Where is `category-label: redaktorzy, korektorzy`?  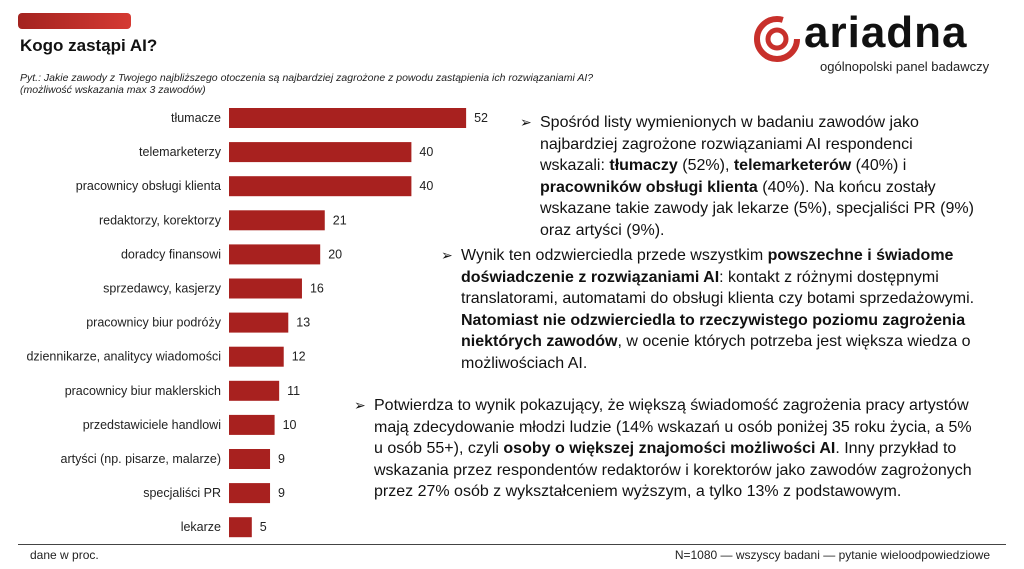
category-label: redaktorzy, korektorzy is located at coordinates (160, 220).